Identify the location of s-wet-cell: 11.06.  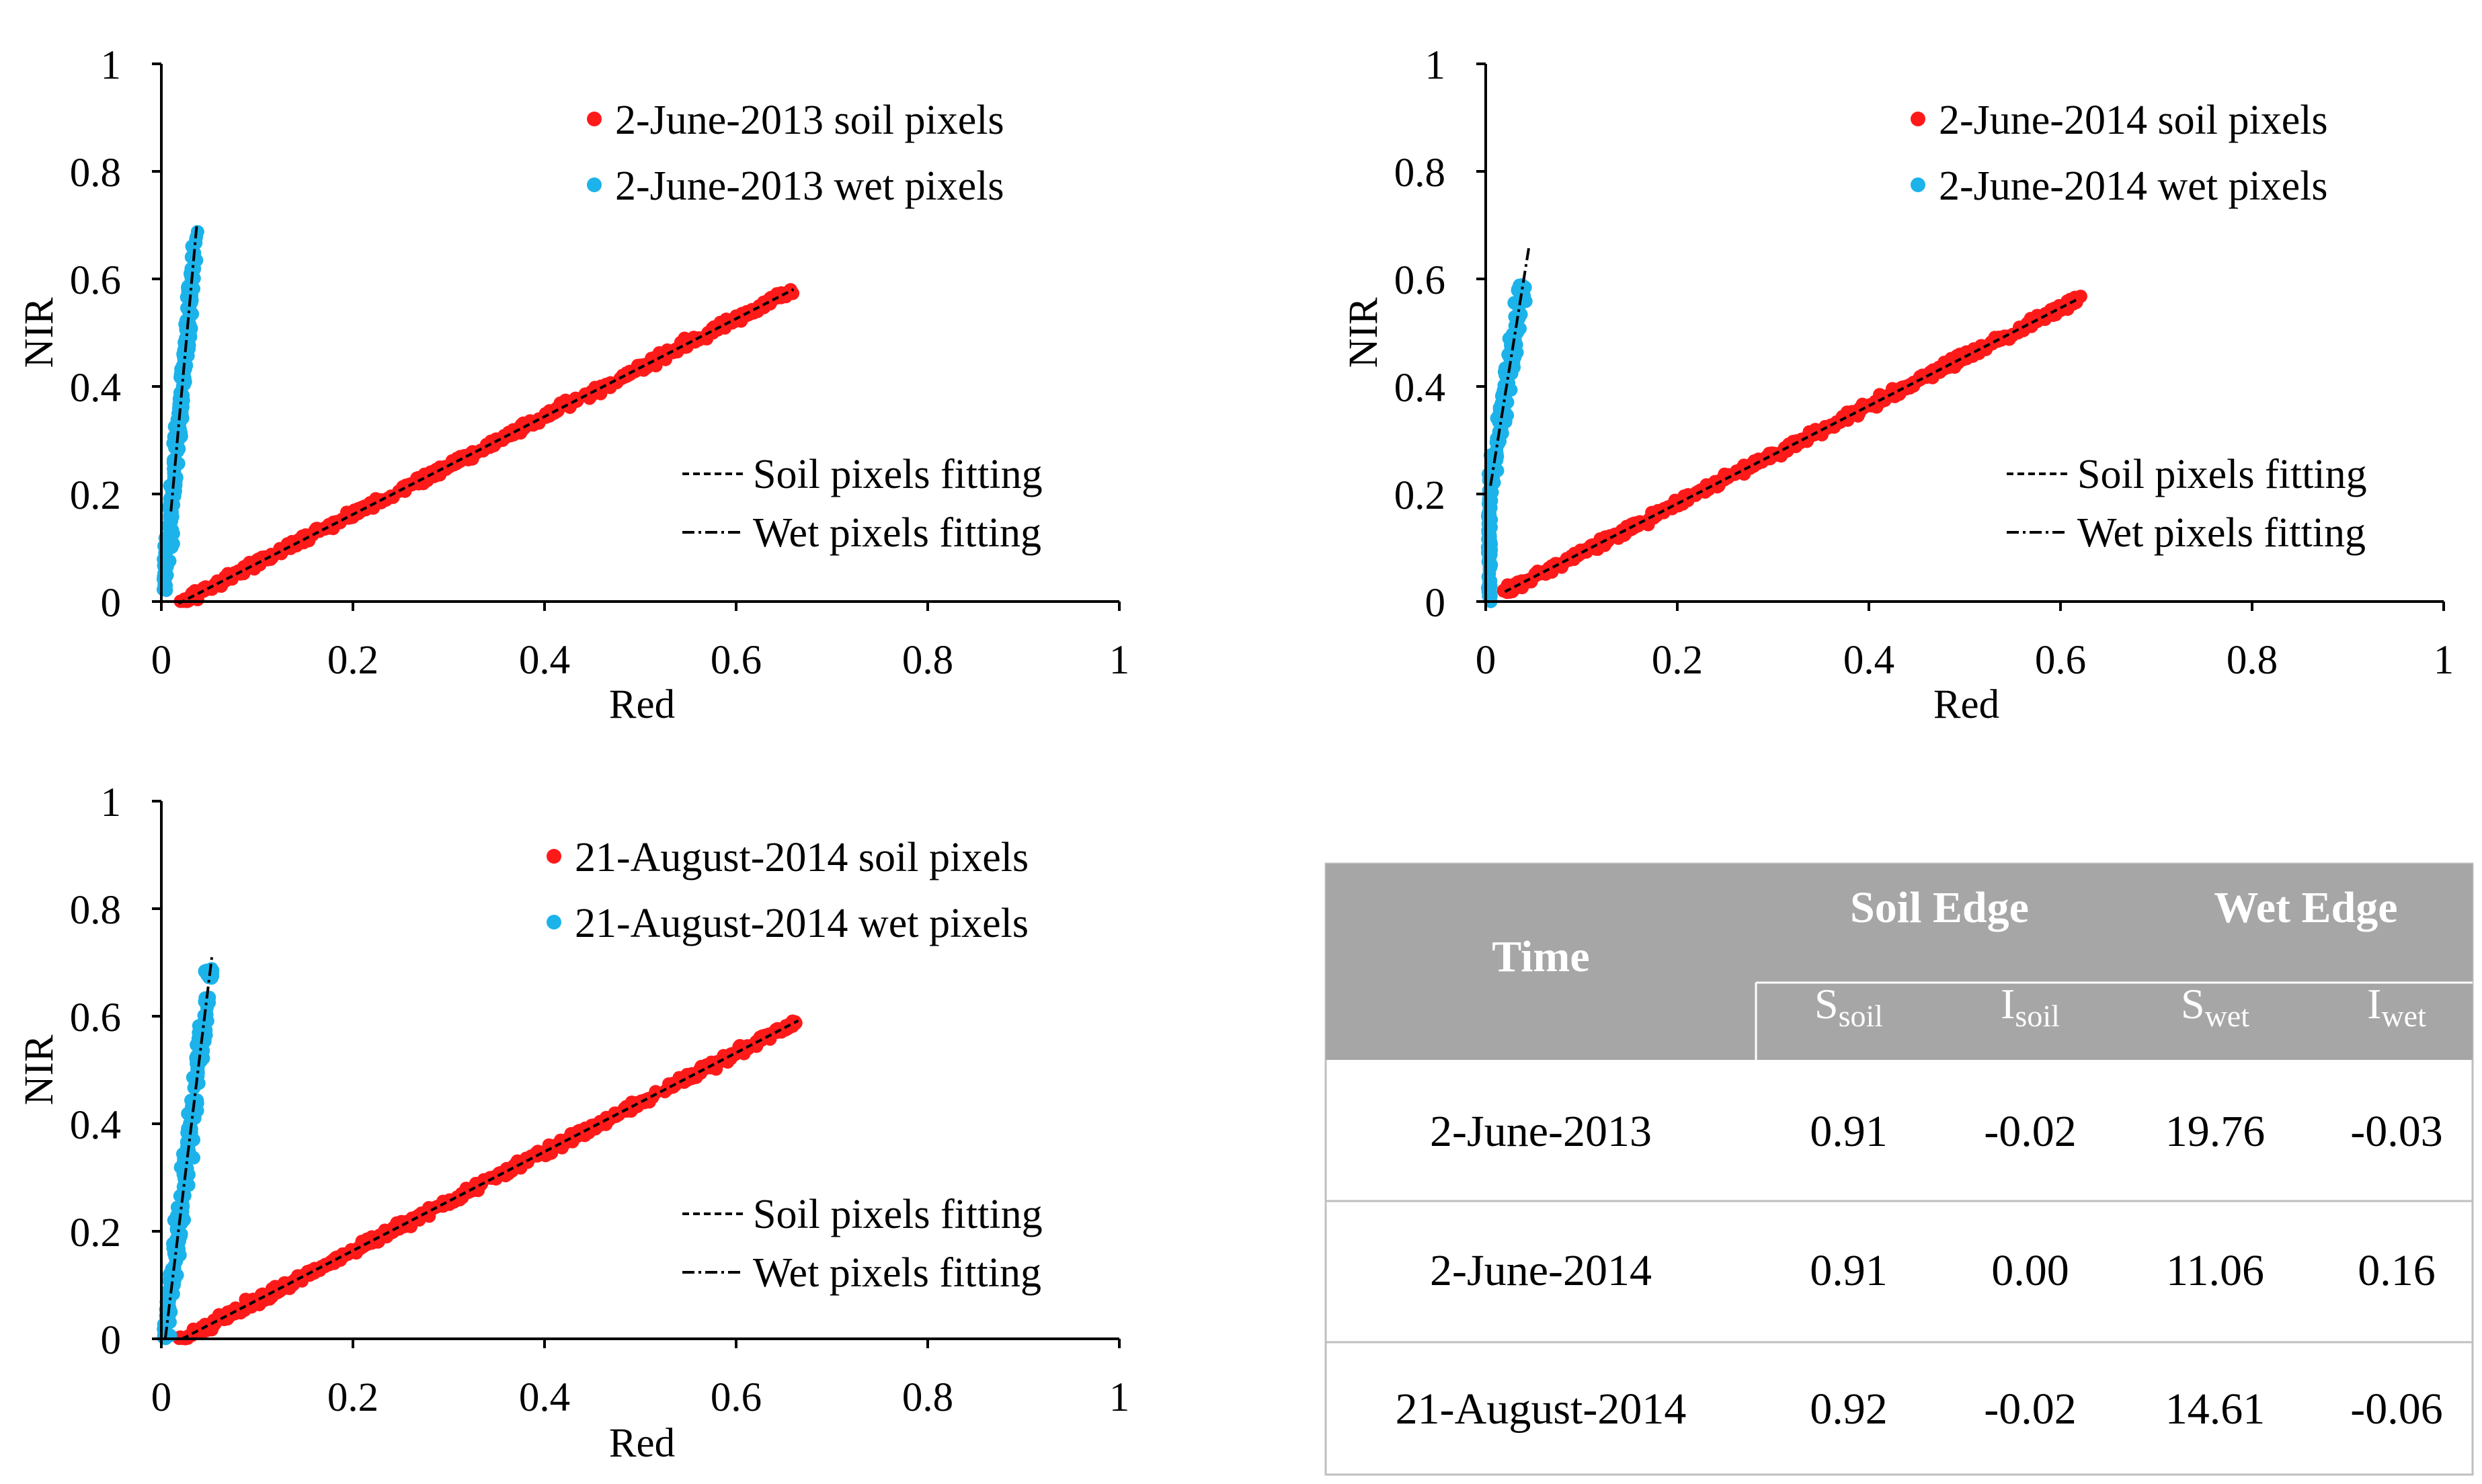
(2215, 1270).